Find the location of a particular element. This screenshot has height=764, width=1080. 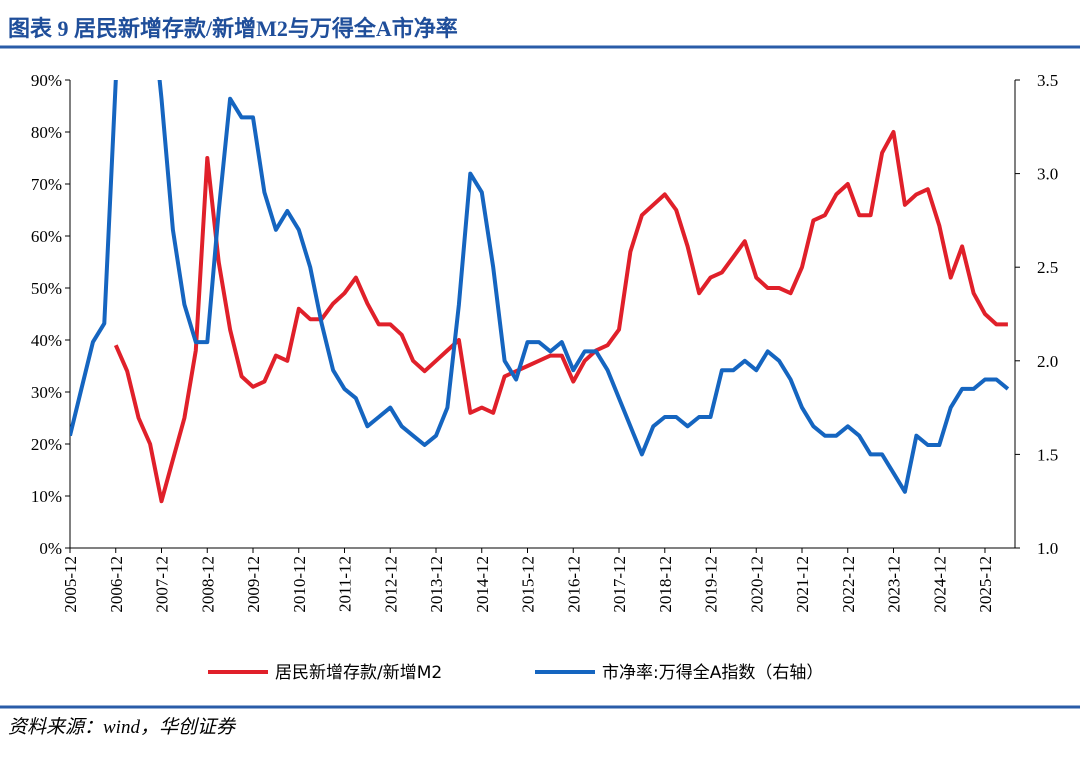

x-tick-label: 2015-12 is located at coordinates (528, 584).